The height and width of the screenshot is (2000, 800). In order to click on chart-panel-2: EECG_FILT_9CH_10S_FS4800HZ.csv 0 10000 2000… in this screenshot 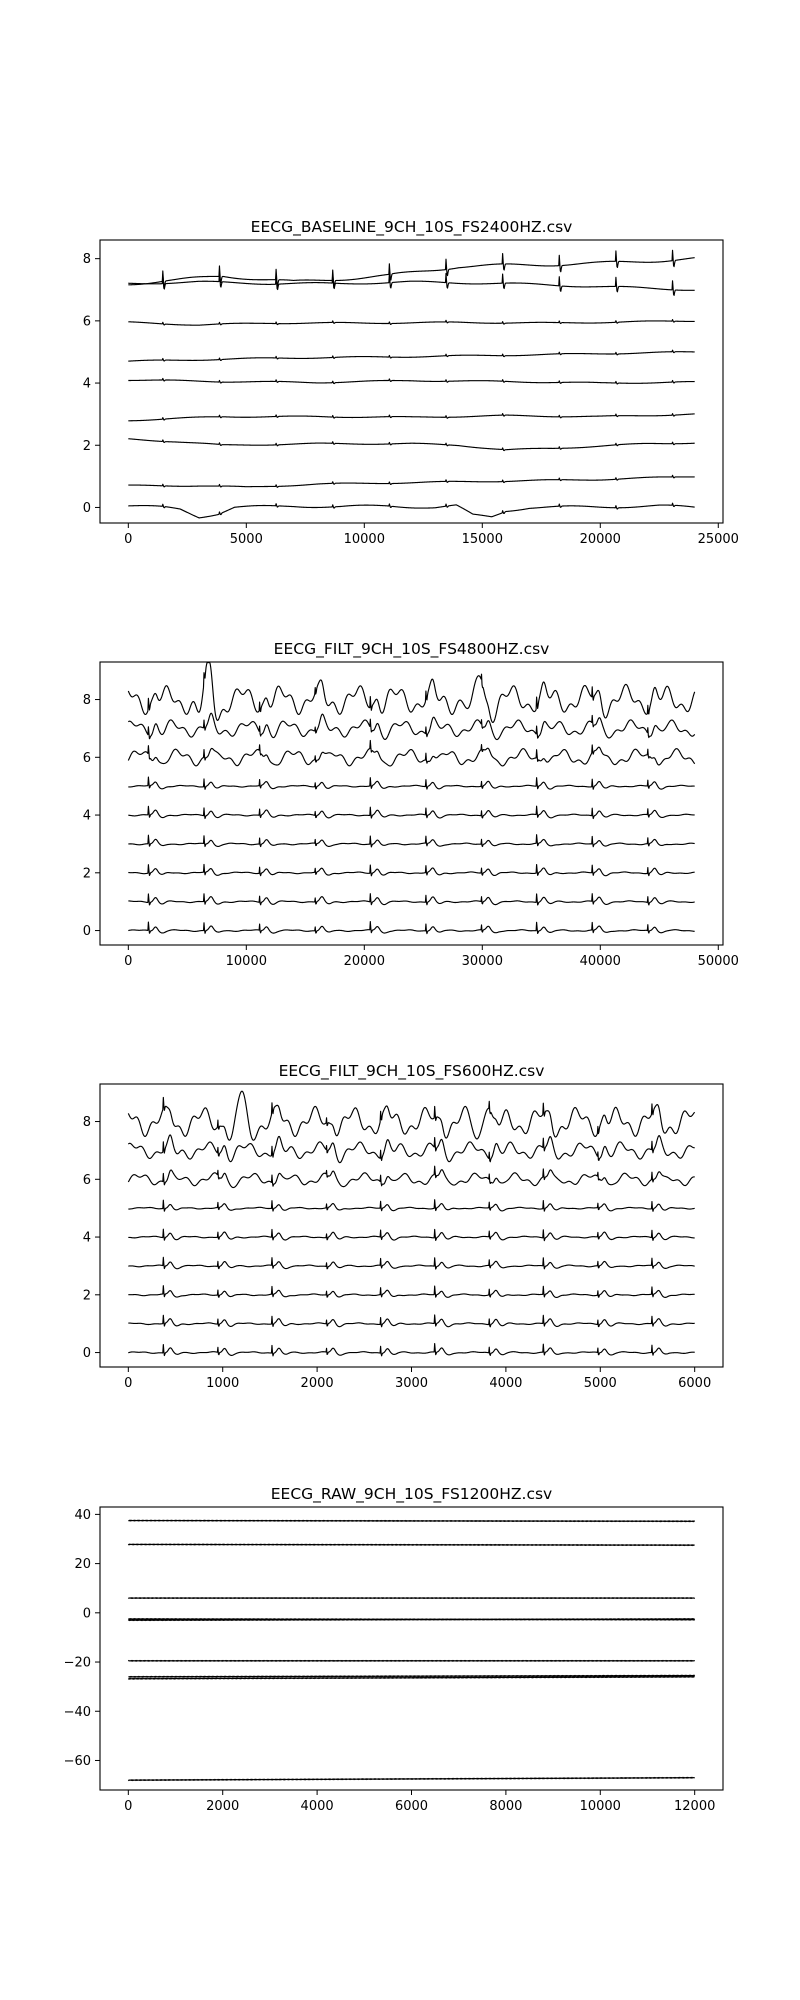, I will do `click(411, 804)`.